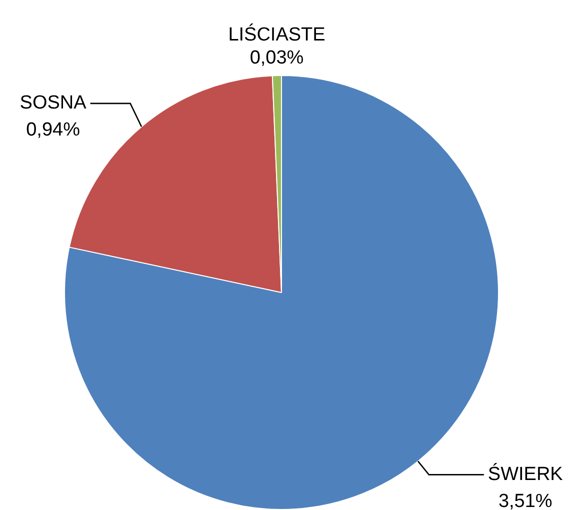 The image size is (569, 510). I want to click on slice-label: LIŚCIASTE, so click(277, 34).